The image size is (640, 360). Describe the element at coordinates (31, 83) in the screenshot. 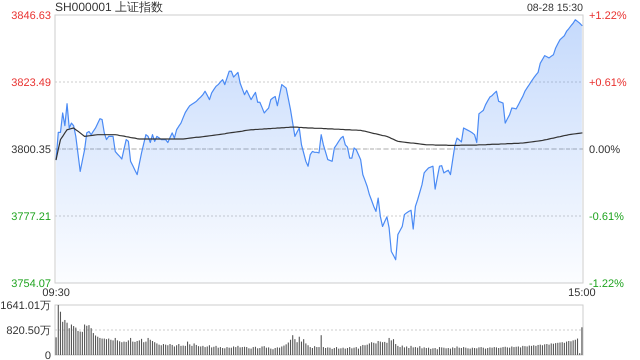

I see `y-tick-label: 3823.49` at that location.